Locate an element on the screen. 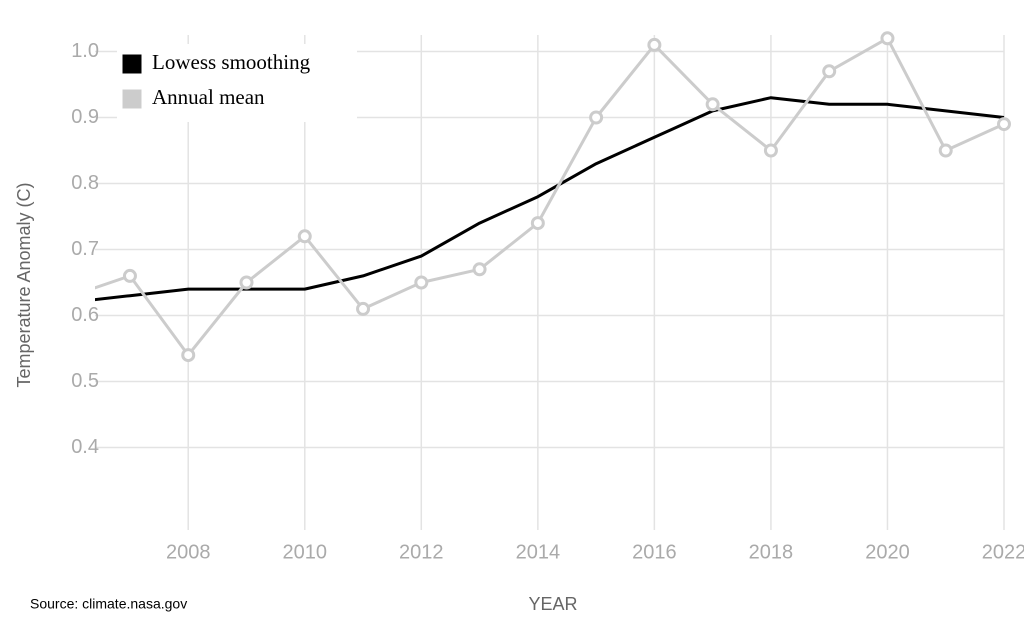  legend: Lowess smoothing Annual mean is located at coordinates (237, 83).